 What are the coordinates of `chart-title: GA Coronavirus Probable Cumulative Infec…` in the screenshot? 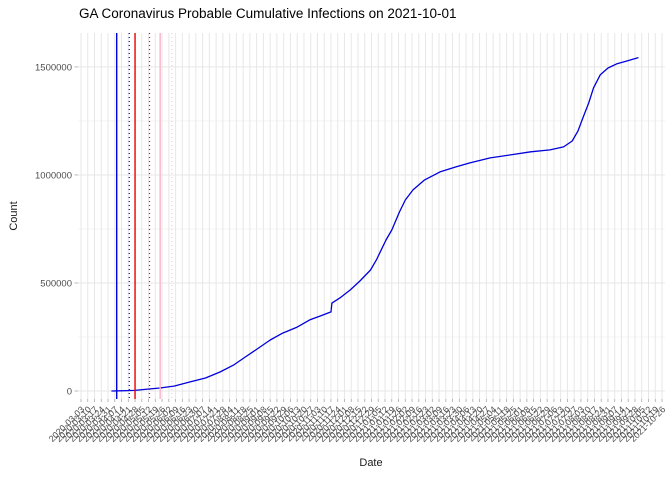 It's located at (268, 13).